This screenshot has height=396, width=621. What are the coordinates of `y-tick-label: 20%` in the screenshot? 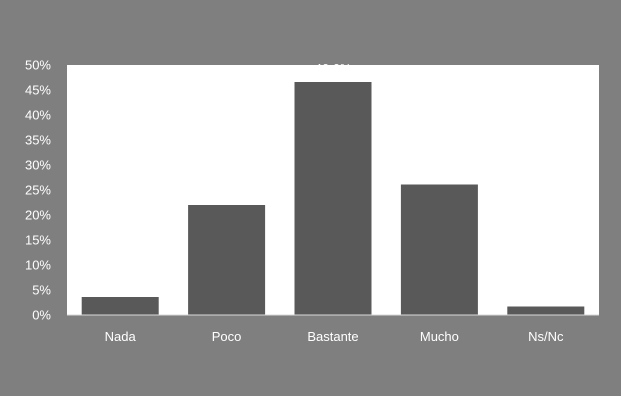 It's located at (38, 215).